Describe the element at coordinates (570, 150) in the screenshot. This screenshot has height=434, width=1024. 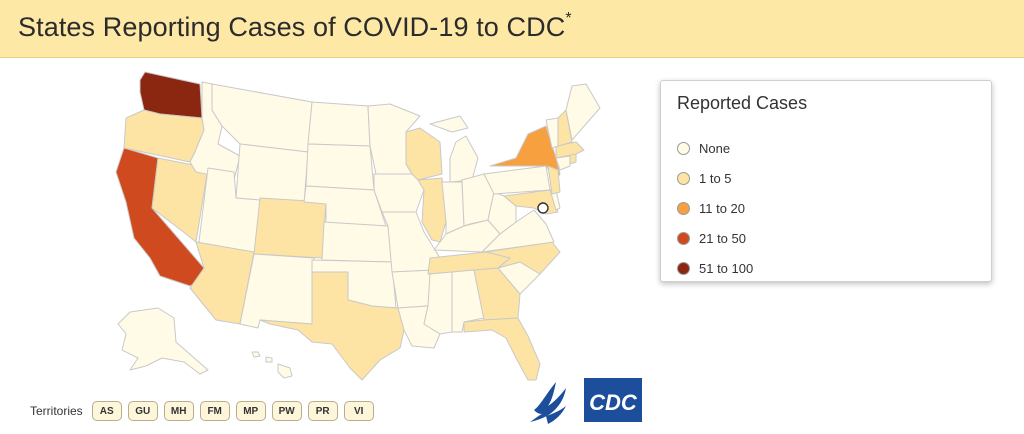
I see `state-massachusetts` at that location.